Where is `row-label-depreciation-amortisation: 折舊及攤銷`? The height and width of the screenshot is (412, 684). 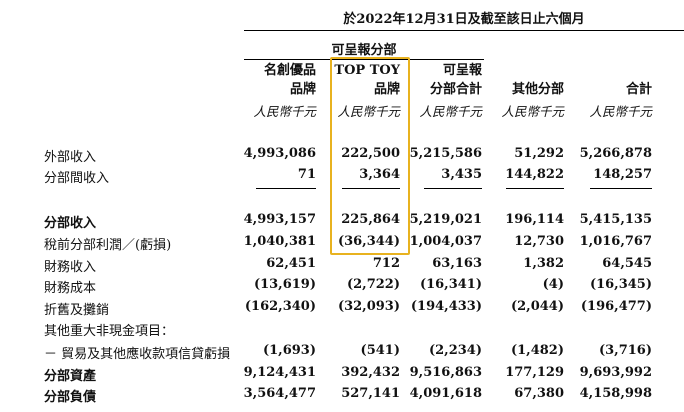
row-label-depreciation-amortisation: 折舊及攤銷 is located at coordinates (77, 310).